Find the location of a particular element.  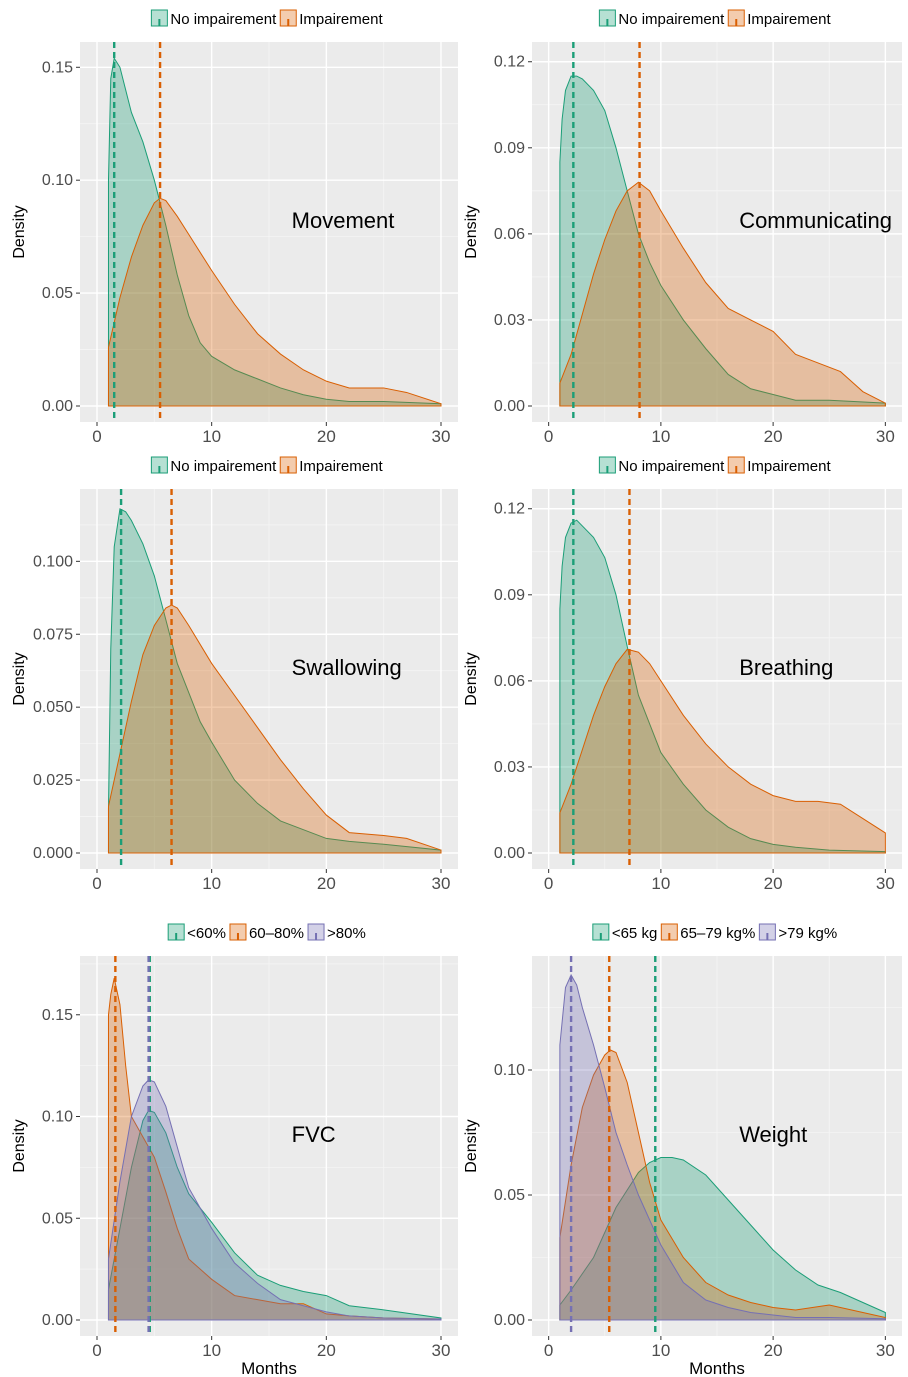

legend-label: <65 kg is located at coordinates (634, 933).